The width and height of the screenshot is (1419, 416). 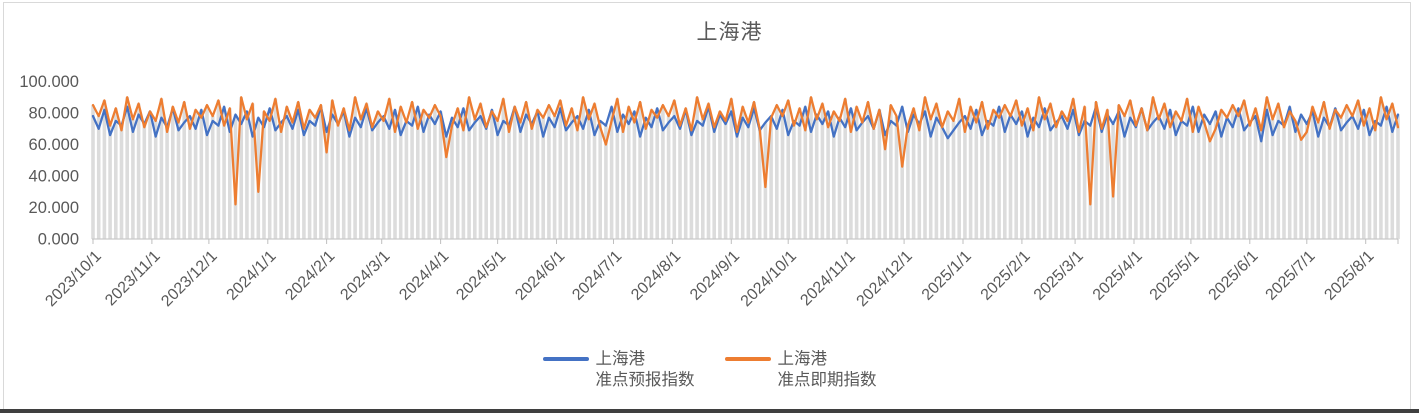 I want to click on legend-line-swatch-spot, so click(x=747, y=359).